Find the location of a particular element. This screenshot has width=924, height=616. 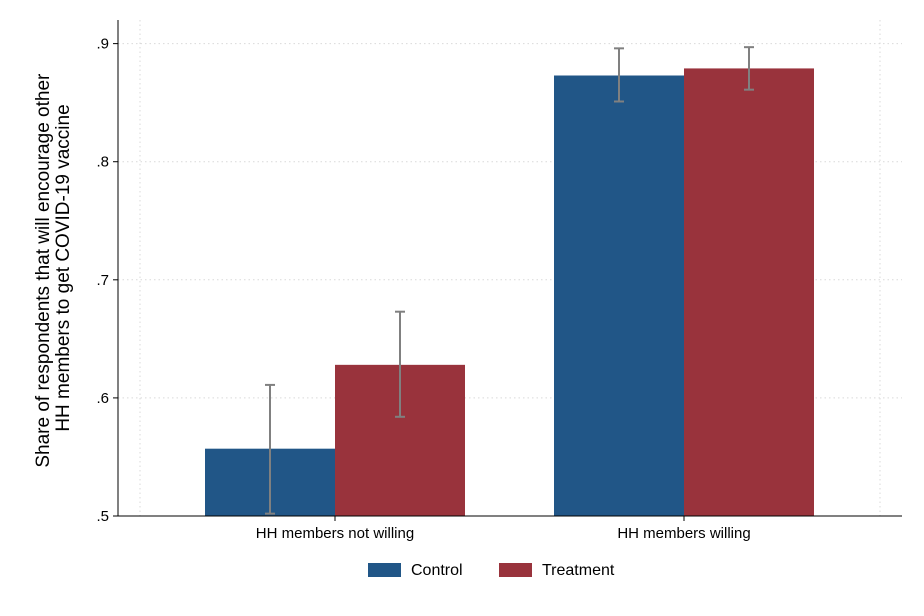

y-tick-label: .7 is located at coordinates (102, 280).